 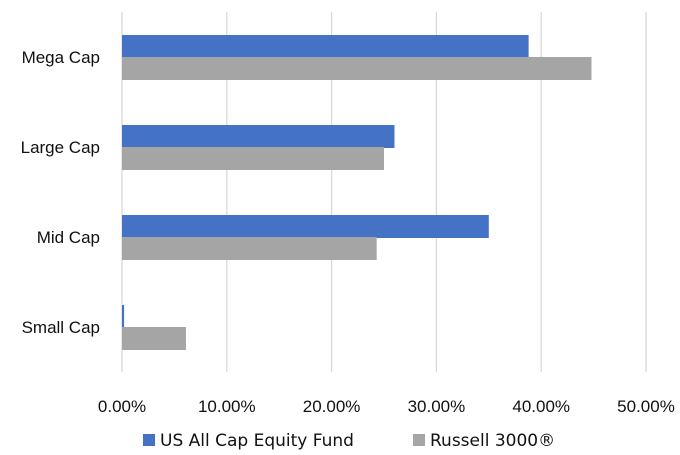 I want to click on category-labels: Mega Cap Large Cap Mid Cap Small Cap, so click(x=60, y=192).